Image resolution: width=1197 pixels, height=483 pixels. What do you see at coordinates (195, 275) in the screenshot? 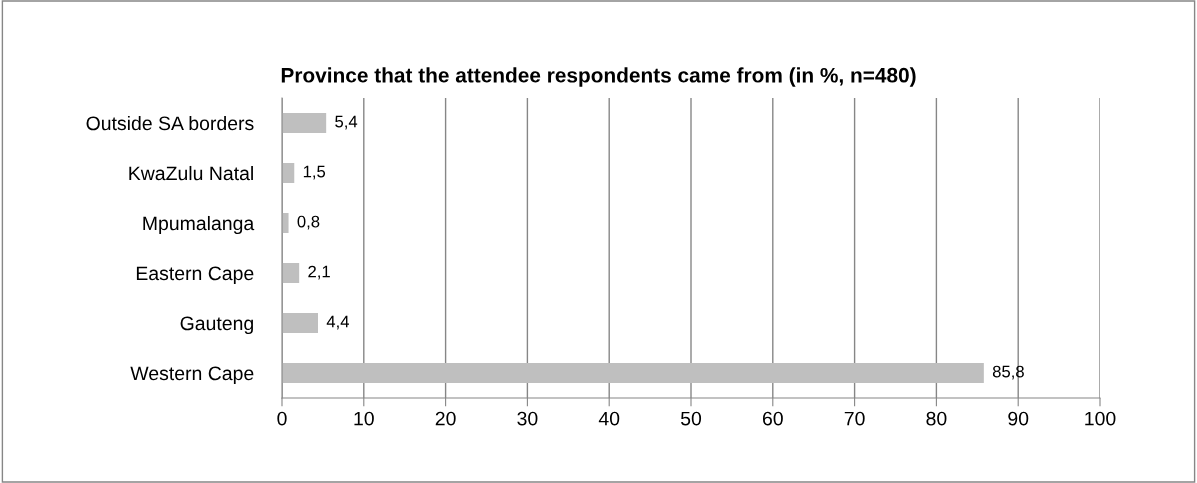
I see `y-tick-label: Eastern Cape` at bounding box center [195, 275].